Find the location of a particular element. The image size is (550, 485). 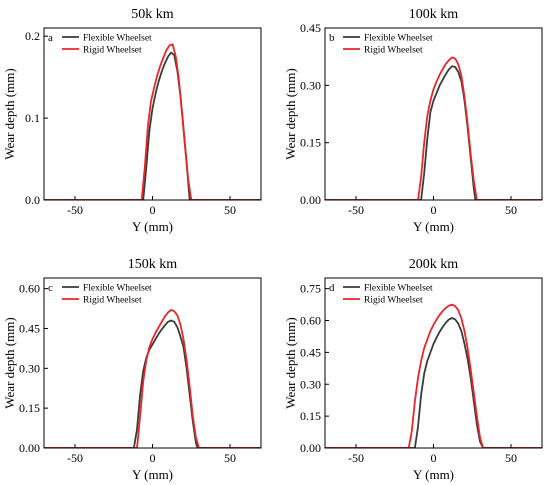

chart-title: 150k km is located at coordinates (153, 264).